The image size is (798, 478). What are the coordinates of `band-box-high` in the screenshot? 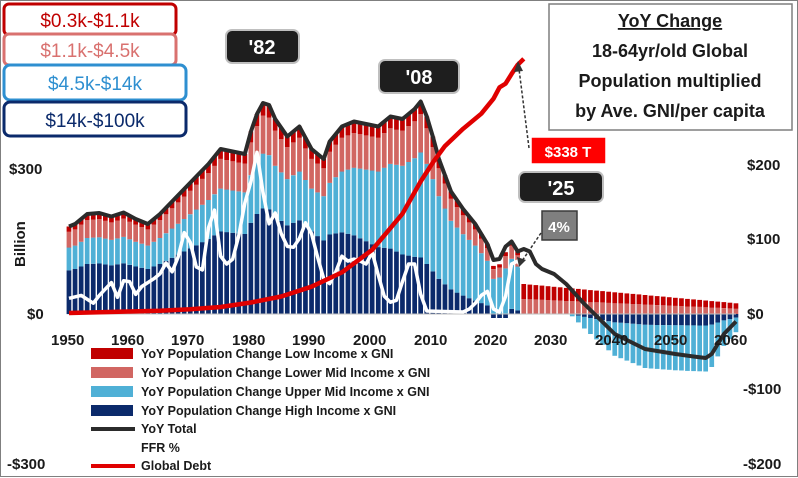 It's located at (95, 119).